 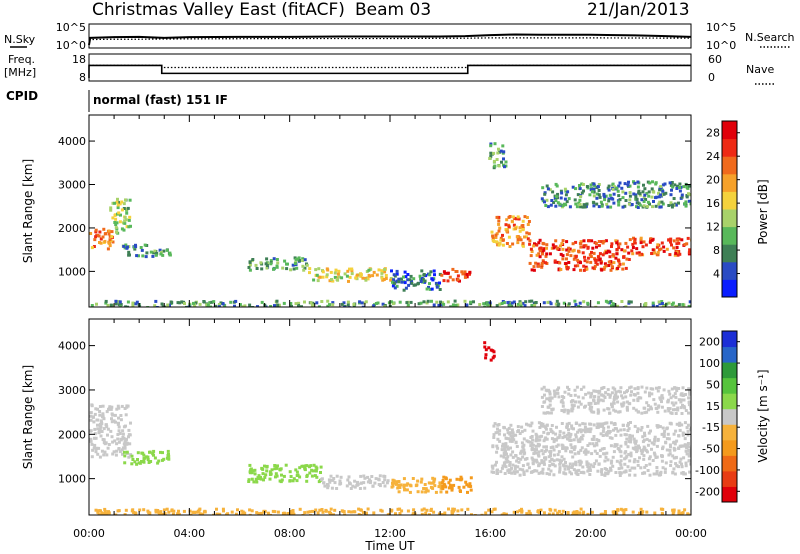 I want to click on colorbar-frame, so click(x=729, y=209).